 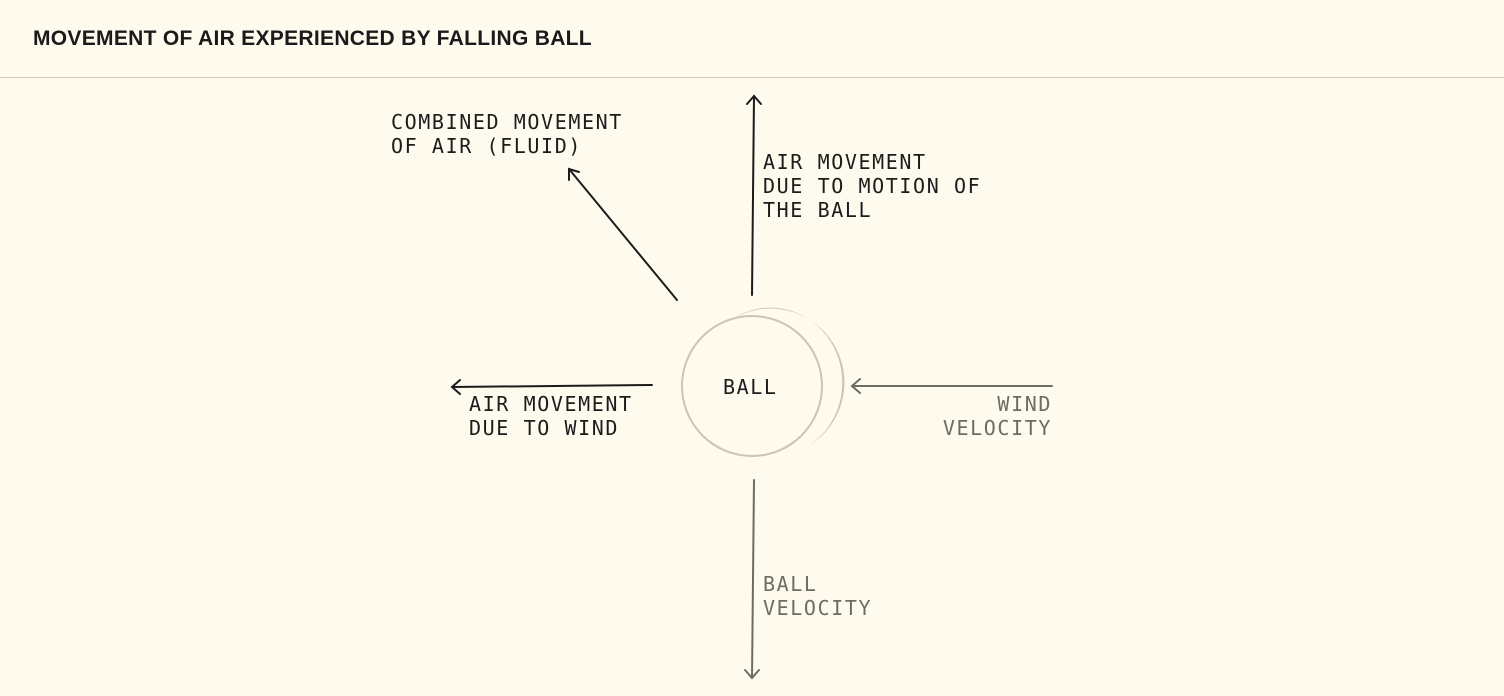 What do you see at coordinates (507, 122) in the screenshot?
I see `label-line: COMBINED MOVEMENT` at bounding box center [507, 122].